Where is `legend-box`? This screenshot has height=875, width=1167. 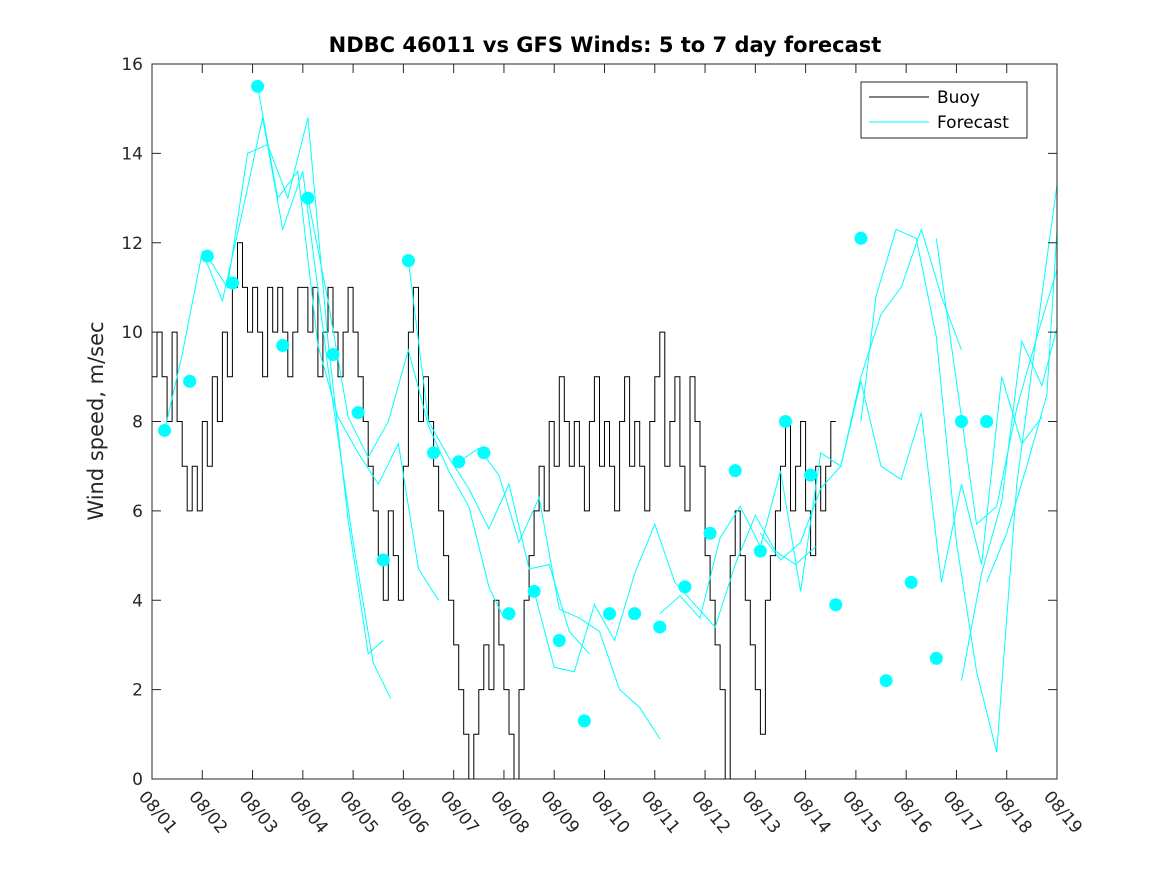 legend-box is located at coordinates (944, 110).